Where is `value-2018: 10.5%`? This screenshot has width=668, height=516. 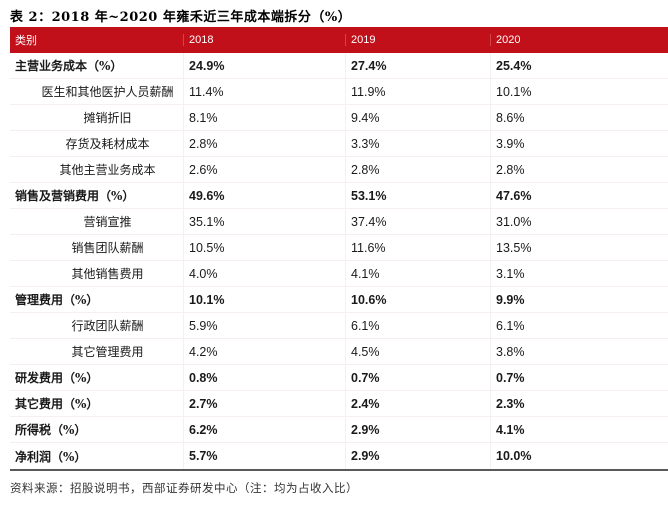 value-2018: 10.5% is located at coordinates (264, 247).